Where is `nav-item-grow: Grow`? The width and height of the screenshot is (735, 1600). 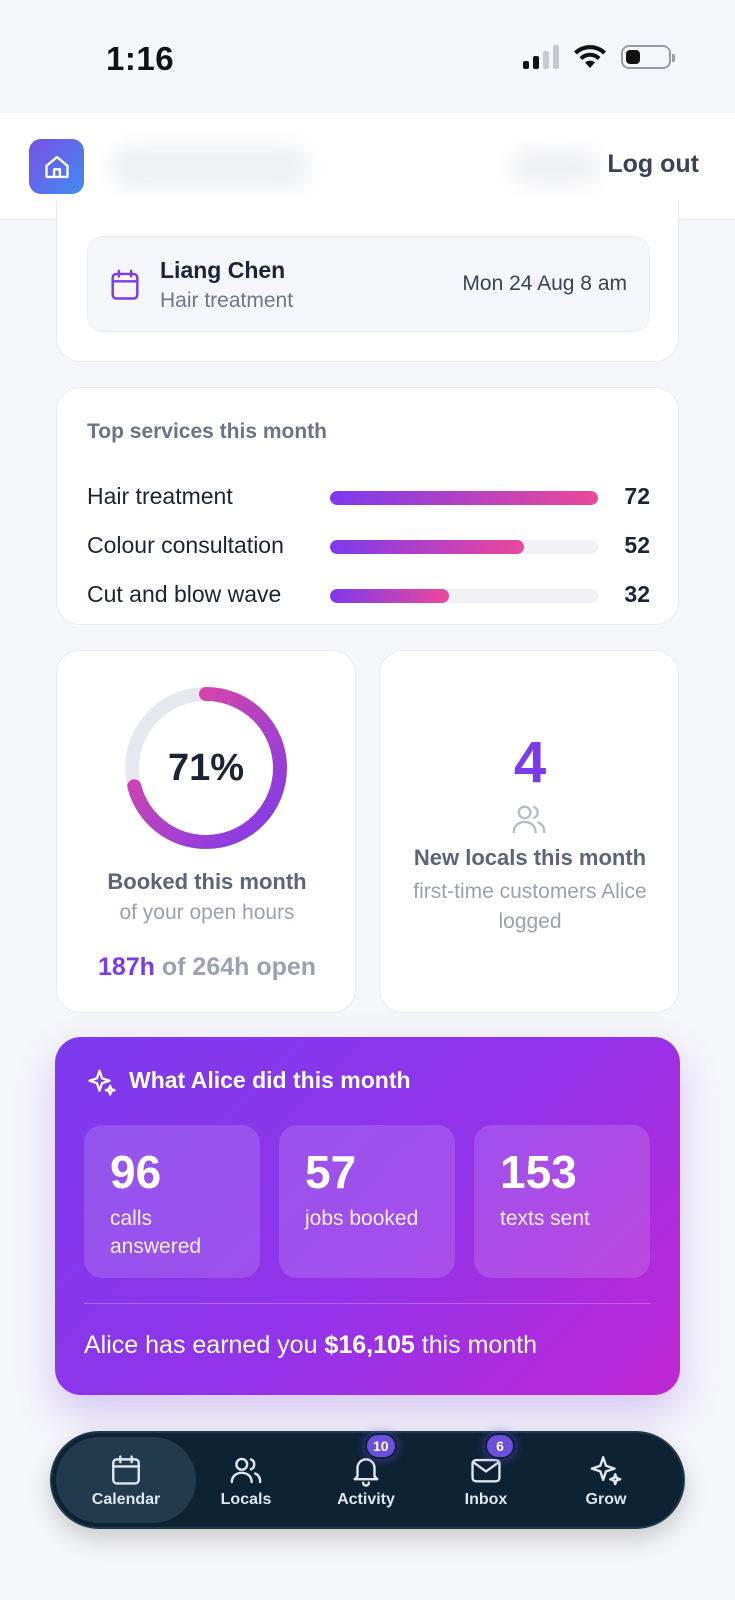 nav-item-grow: Grow is located at coordinates (606, 1480).